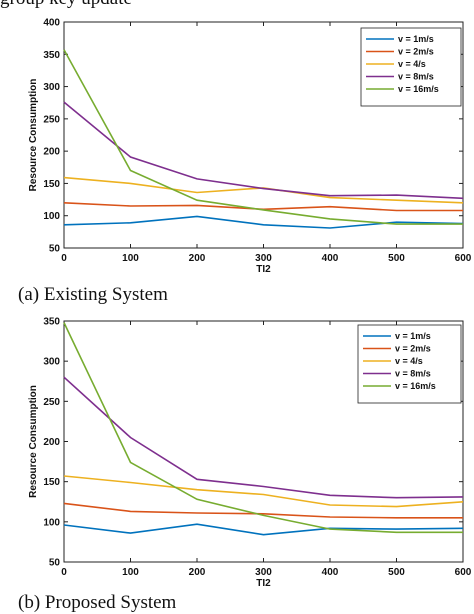 Image resolution: width=474 pixels, height=614 pixels. What do you see at coordinates (97, 602) in the screenshot?
I see `caption-proposed-system: (b) Proposed System` at bounding box center [97, 602].